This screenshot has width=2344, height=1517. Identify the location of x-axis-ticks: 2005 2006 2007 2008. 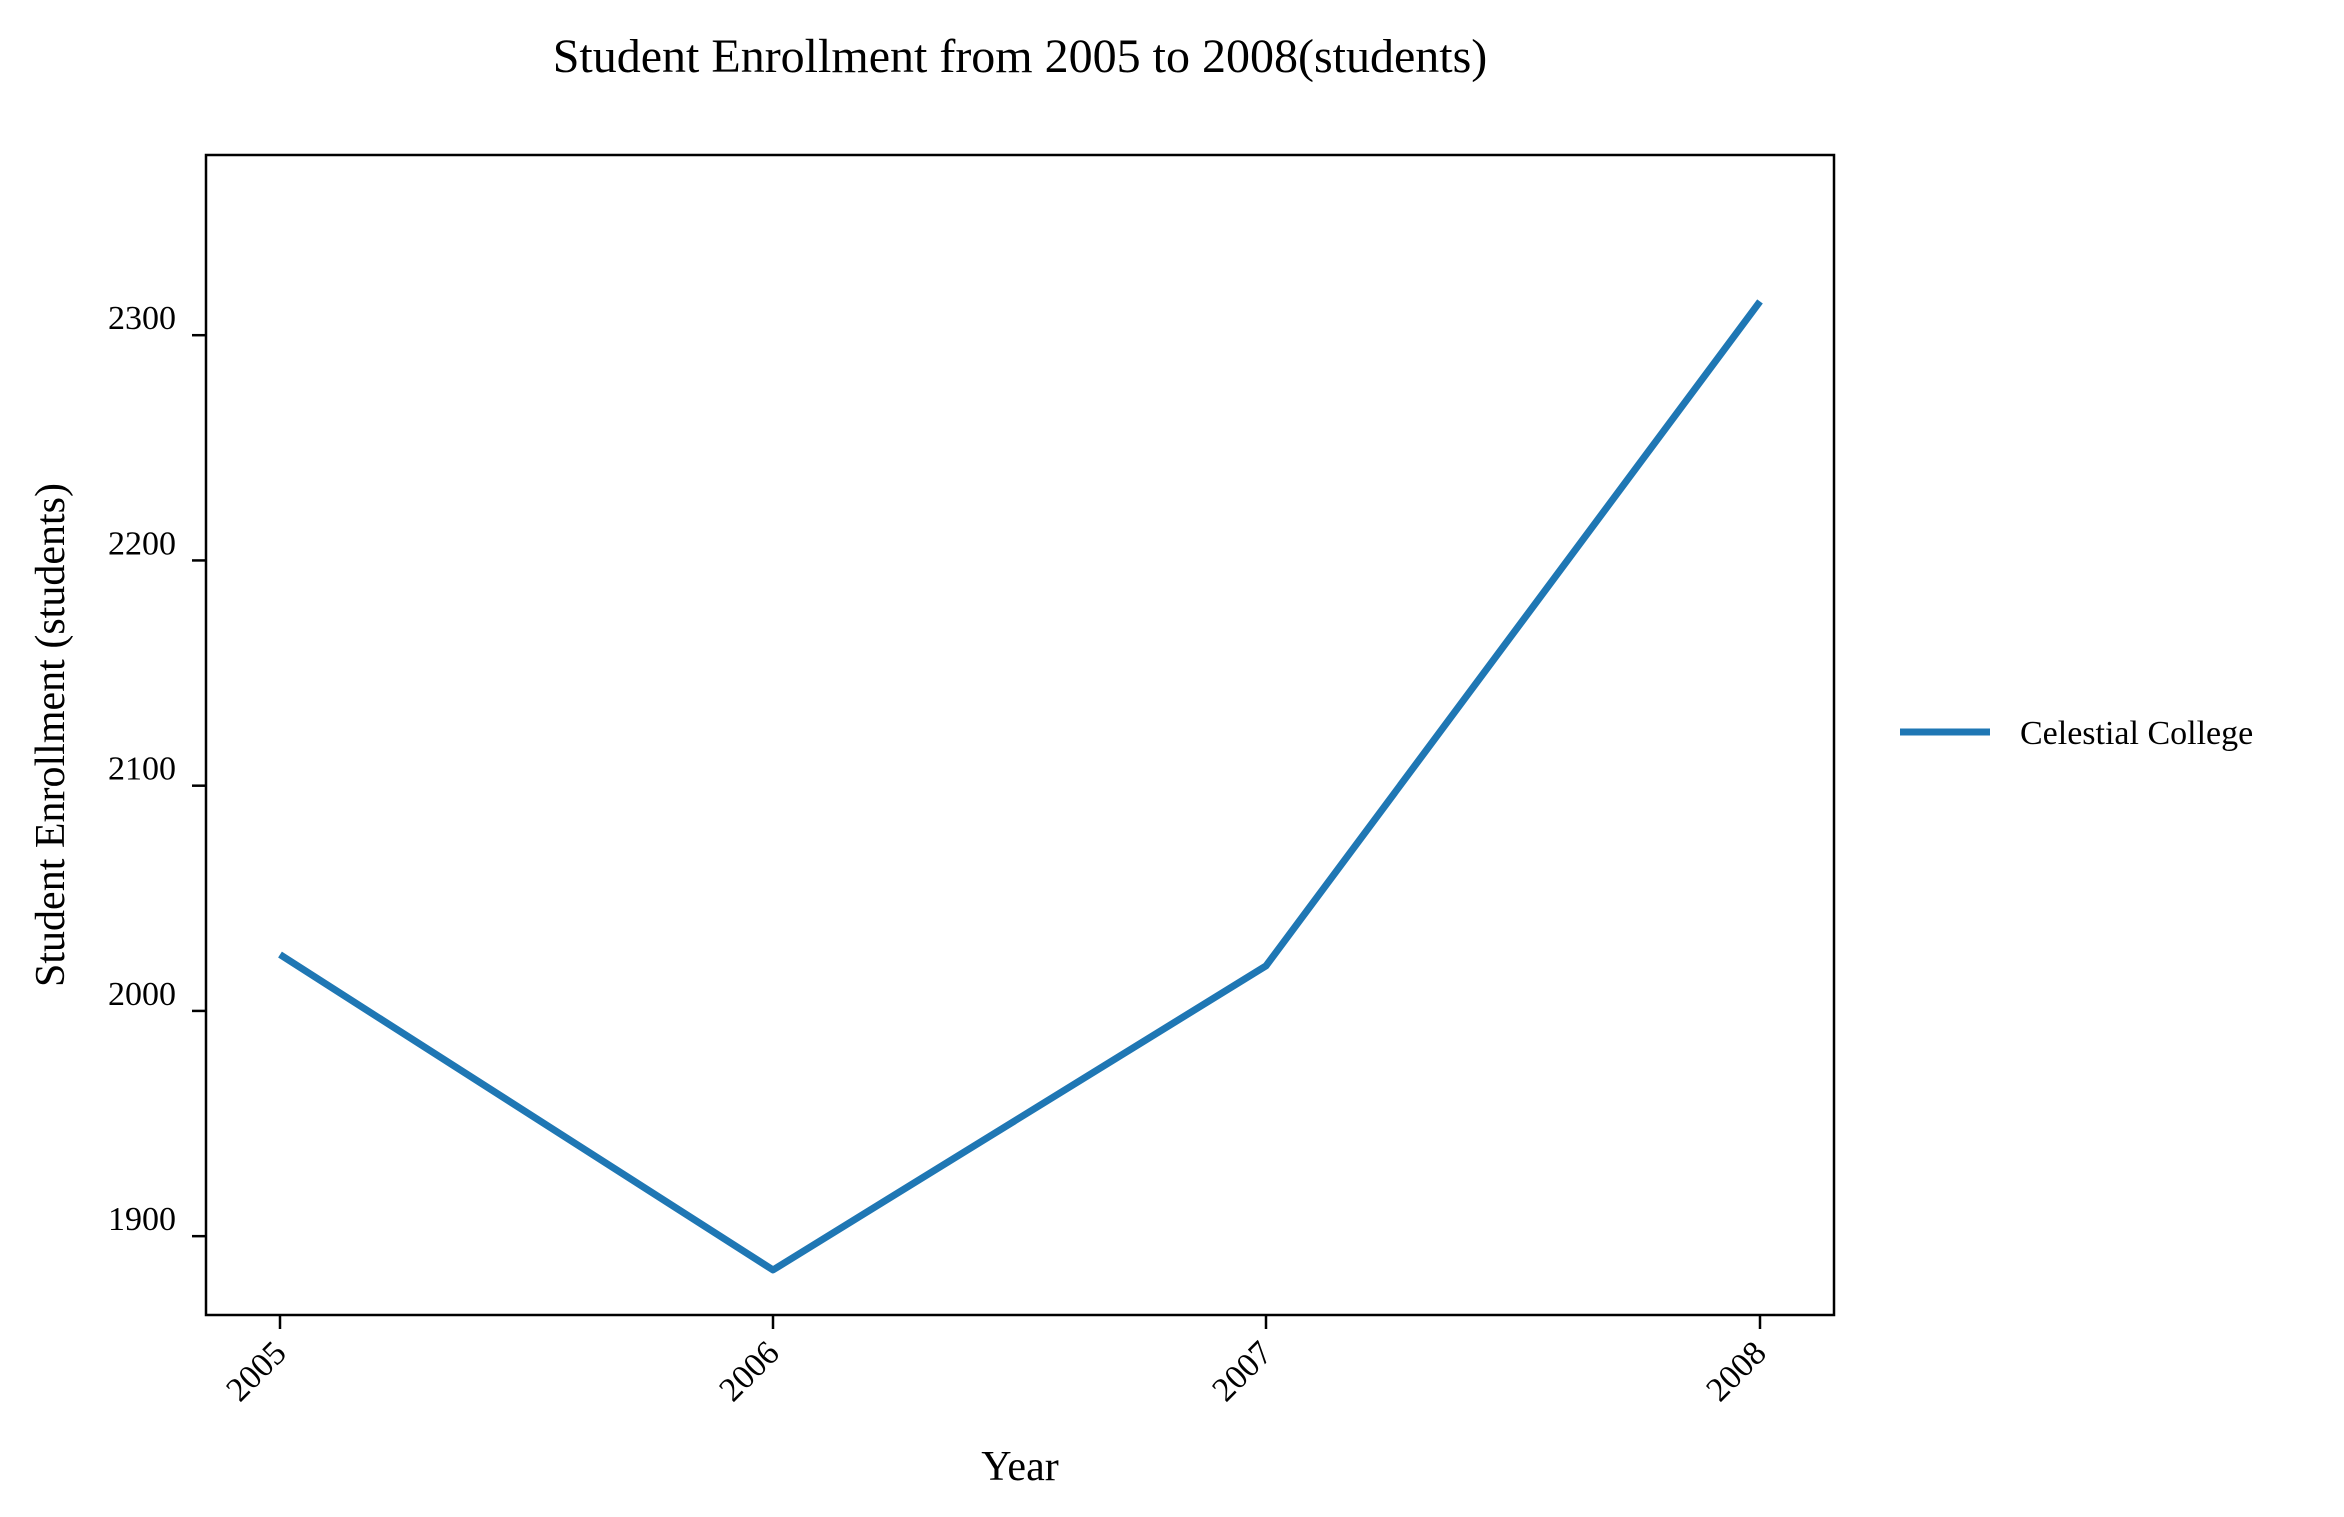
(996, 1362).